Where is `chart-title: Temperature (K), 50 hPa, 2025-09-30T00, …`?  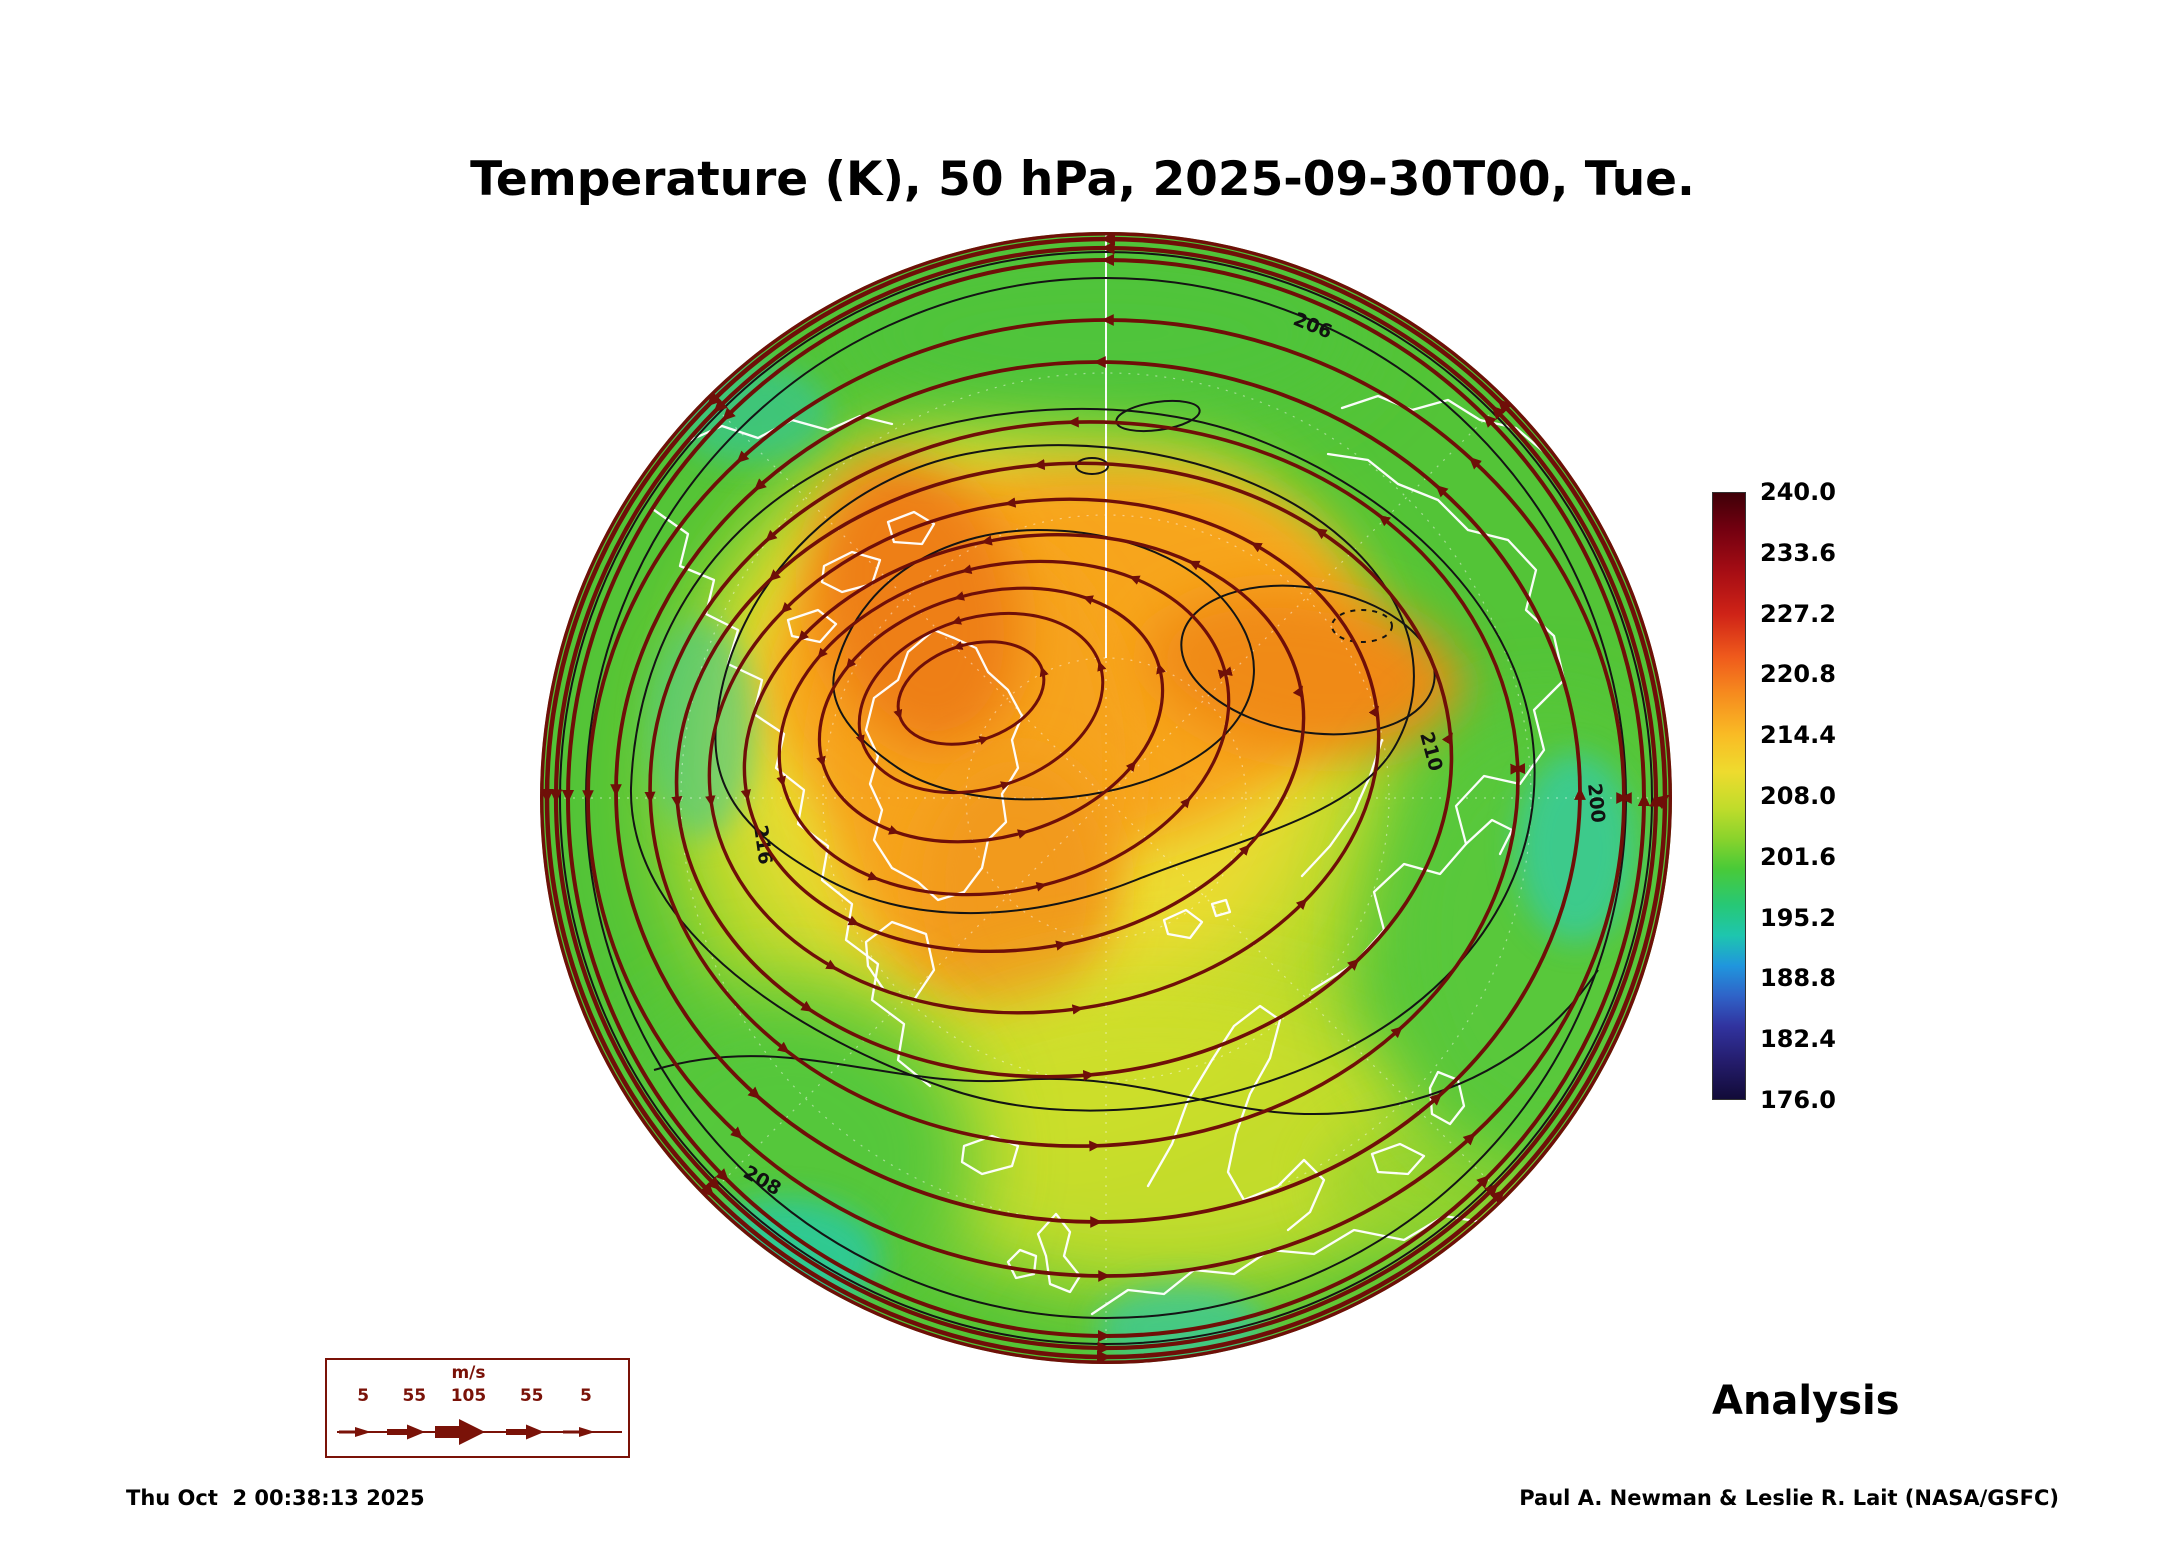
chart-title: Temperature (K), 50 hPa, 2025-09-30T00, … is located at coordinates (1082, 179).